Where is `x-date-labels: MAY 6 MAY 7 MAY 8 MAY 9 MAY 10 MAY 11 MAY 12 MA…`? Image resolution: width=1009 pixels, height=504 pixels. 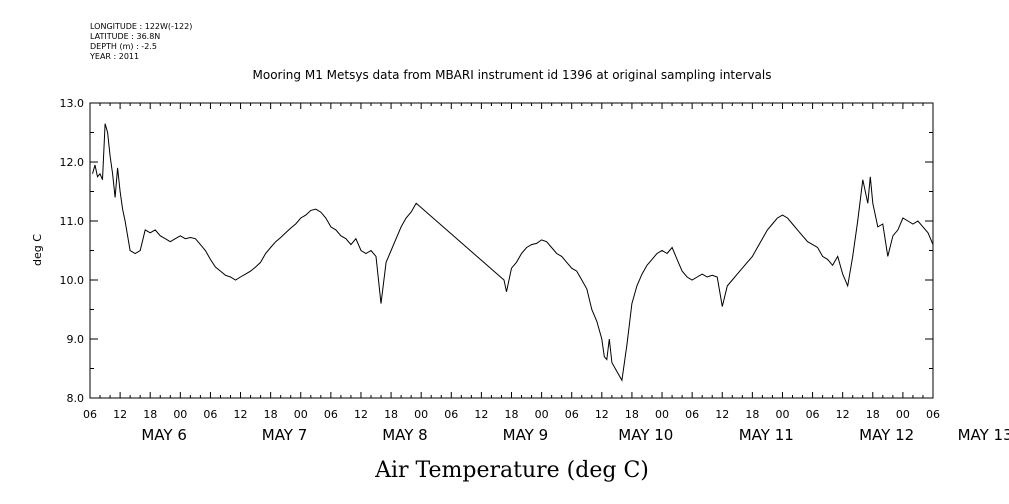
x-date-labels: MAY 6 MAY 7 MAY 8 MAY 9 MAY 10 MAY 11 MAY 12 MA… is located at coordinates (575, 435).